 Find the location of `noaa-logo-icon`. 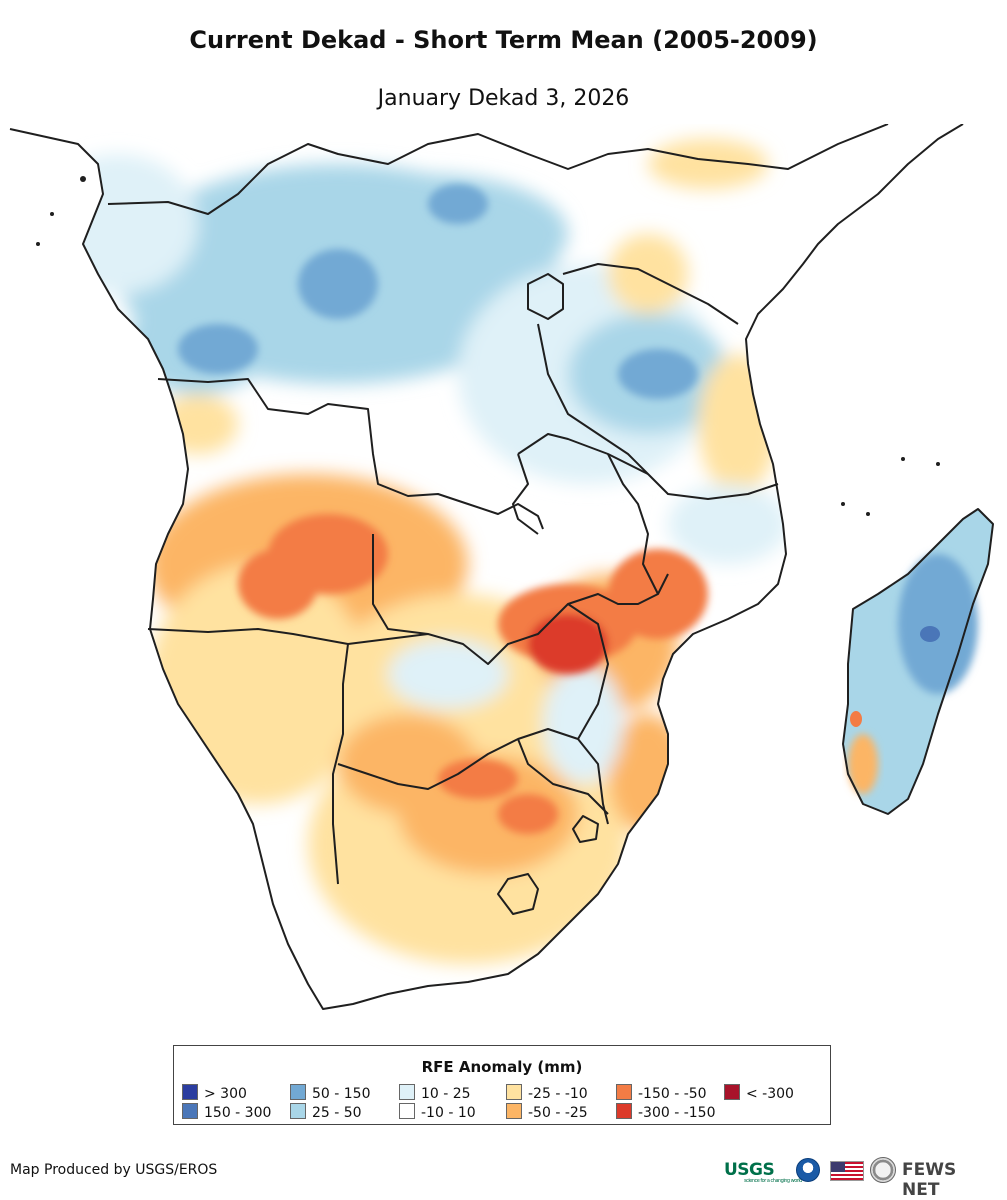

noaa-logo-icon is located at coordinates (808, 1170).